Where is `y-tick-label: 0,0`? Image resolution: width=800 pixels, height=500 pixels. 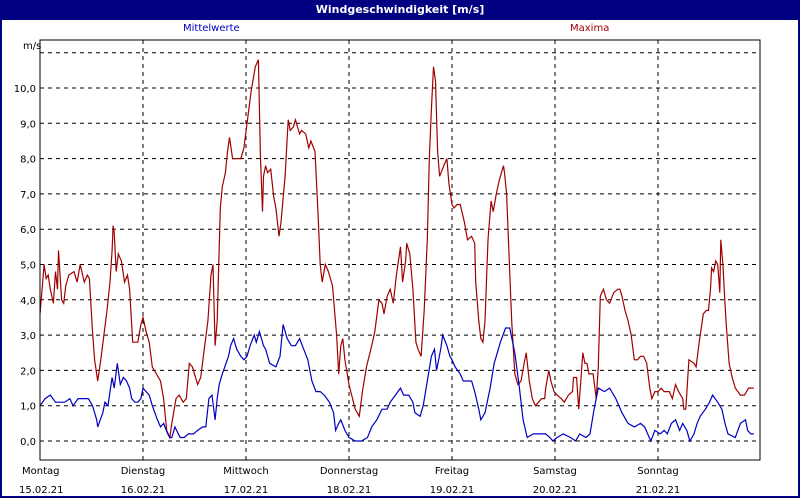
y-tick-label: 0,0 is located at coordinates (28, 442).